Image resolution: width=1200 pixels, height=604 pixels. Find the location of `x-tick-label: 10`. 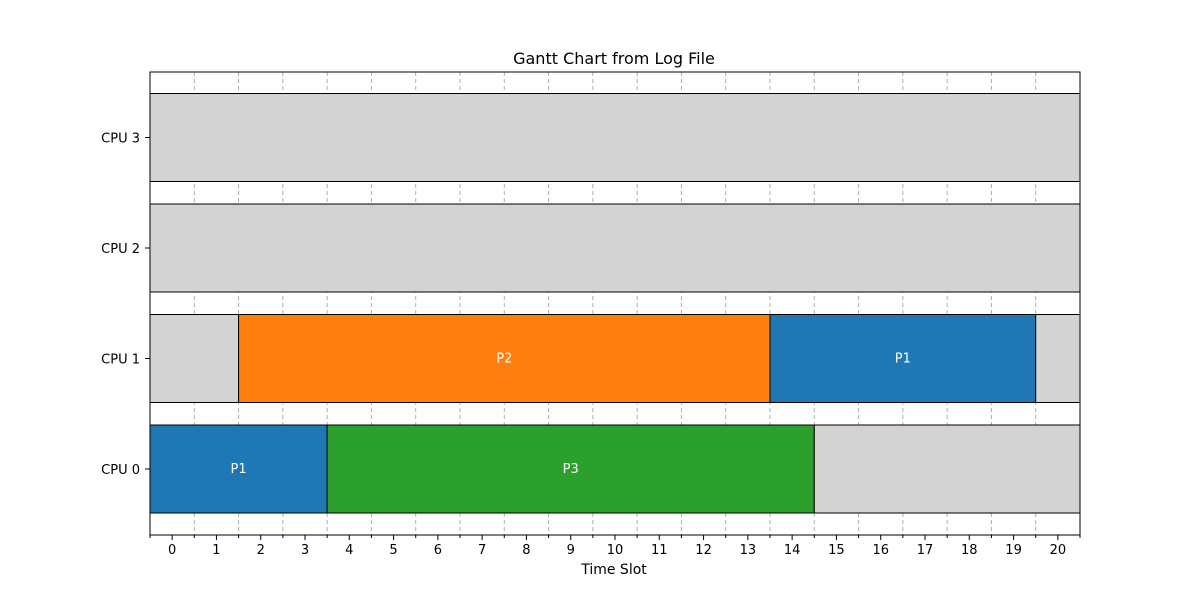

x-tick-label: 10 is located at coordinates (615, 550).